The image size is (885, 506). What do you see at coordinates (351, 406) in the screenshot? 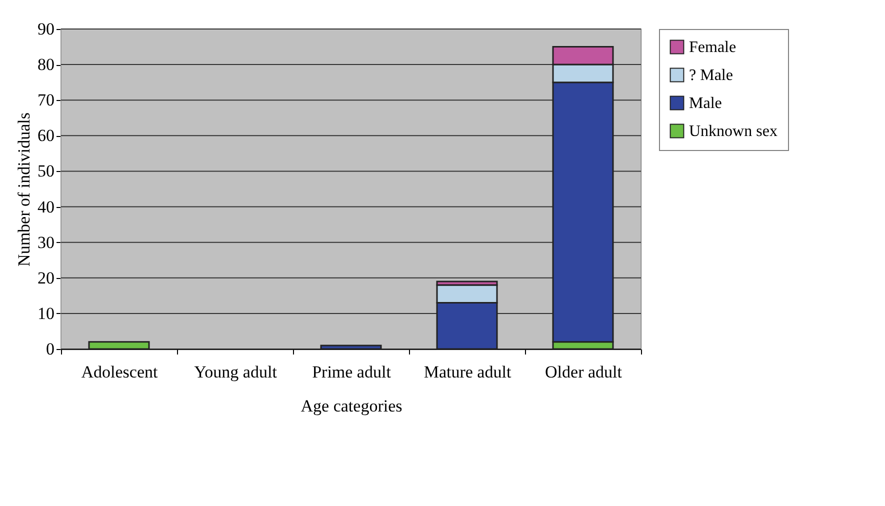
I see `x-axis-title: Age categories` at bounding box center [351, 406].